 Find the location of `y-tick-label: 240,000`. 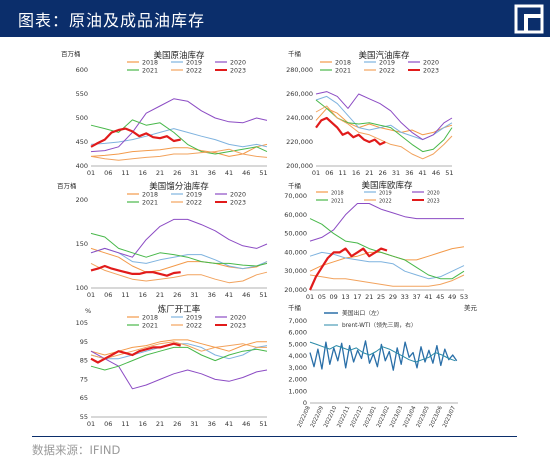

y-tick-label: 240,000 is located at coordinates (299, 118).